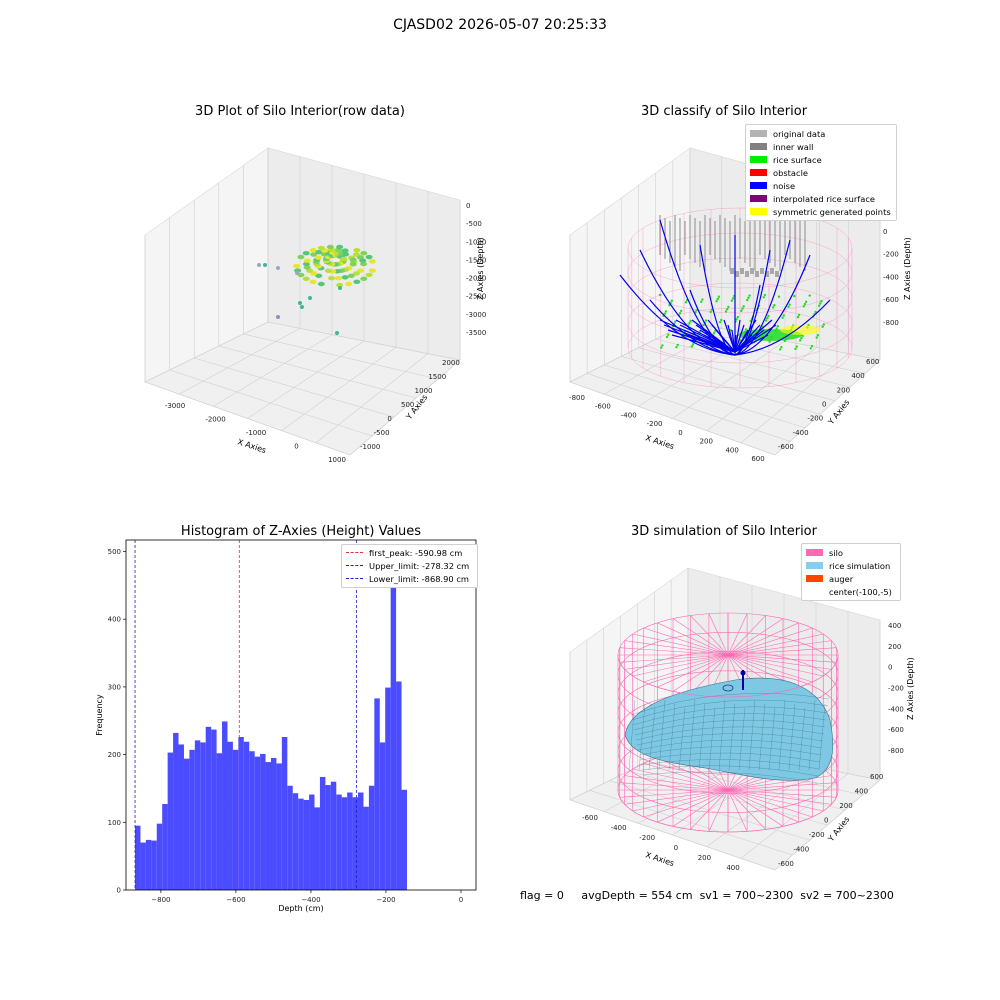 This screenshot has height=1000, width=1000. Describe the element at coordinates (385, 900) in the screenshot. I see `x-tick-label: −200` at that location.